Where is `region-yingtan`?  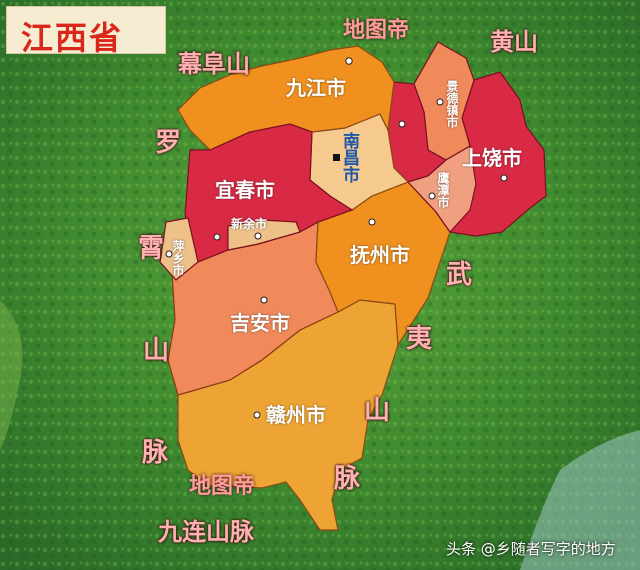 region-yingtan is located at coordinates (441, 189).